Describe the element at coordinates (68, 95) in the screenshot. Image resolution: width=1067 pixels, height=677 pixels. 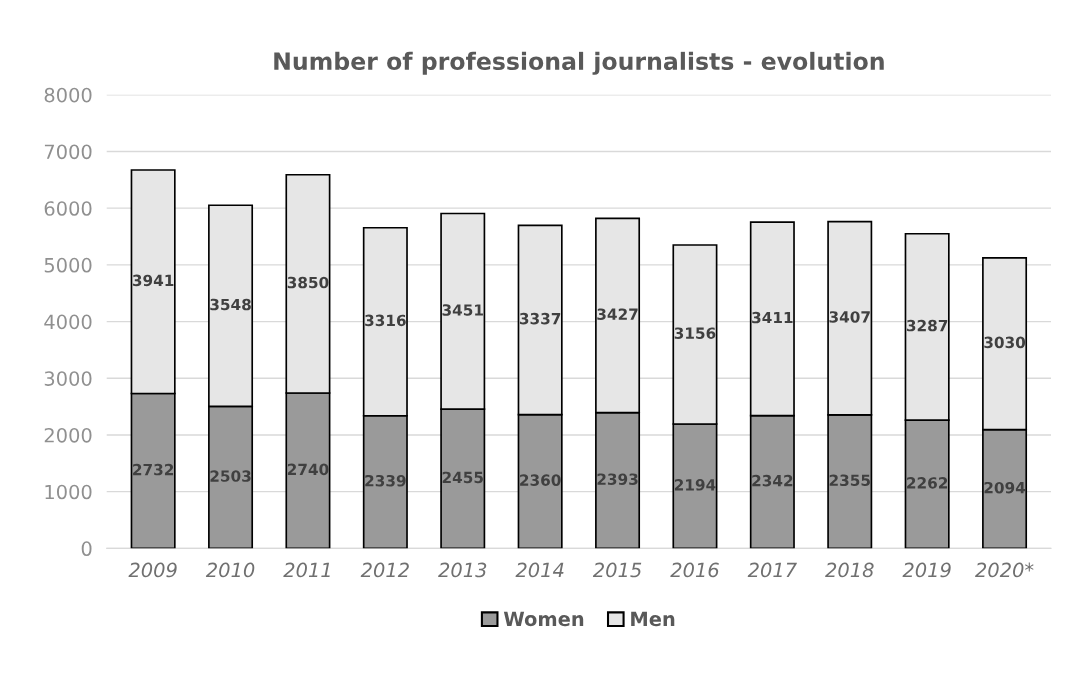
I see `y-tick-label: 8000` at that location.